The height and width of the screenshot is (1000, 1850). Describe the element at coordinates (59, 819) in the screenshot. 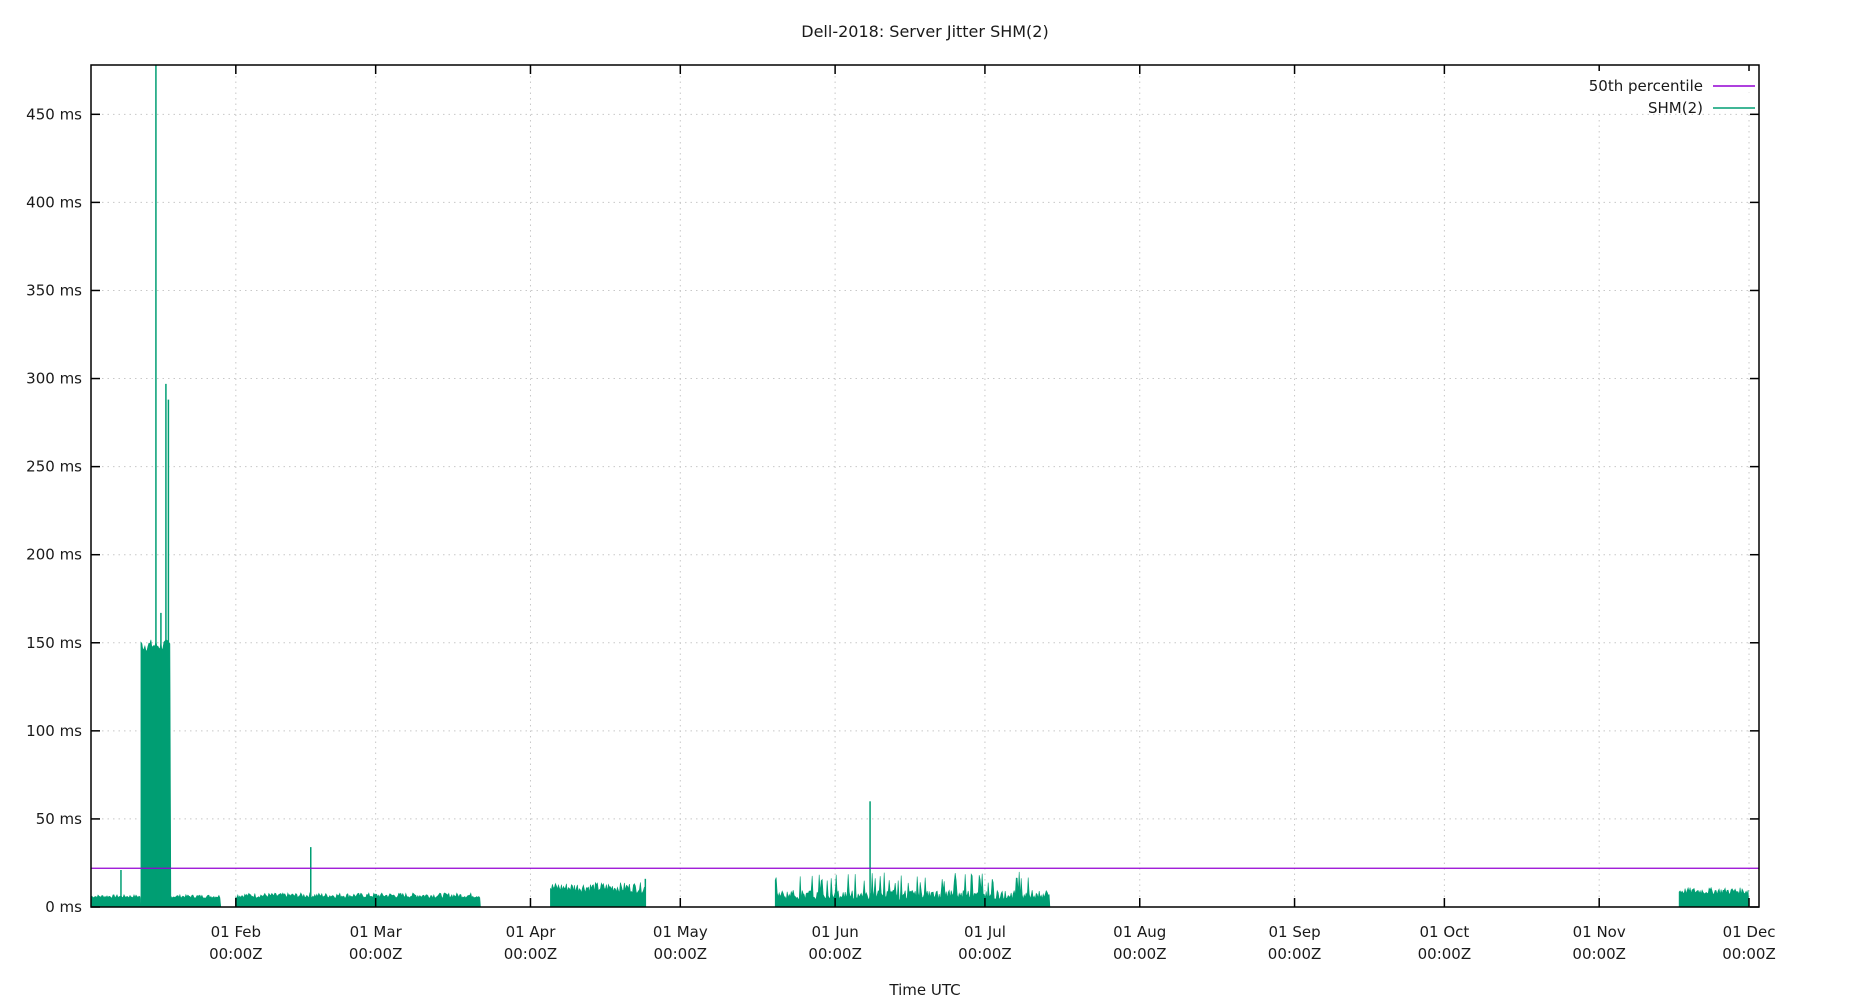

I see `y-tick-label: 50 ms` at that location.